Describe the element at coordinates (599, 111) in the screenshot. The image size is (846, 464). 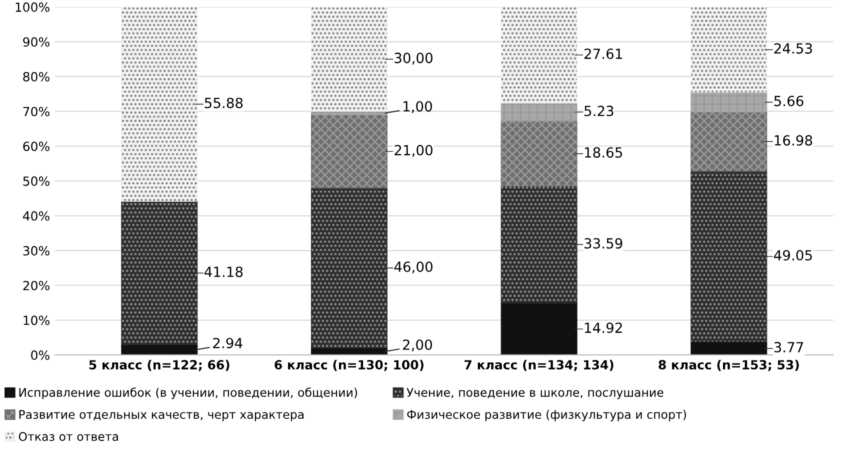
I see `data-label: 5.23` at that location.